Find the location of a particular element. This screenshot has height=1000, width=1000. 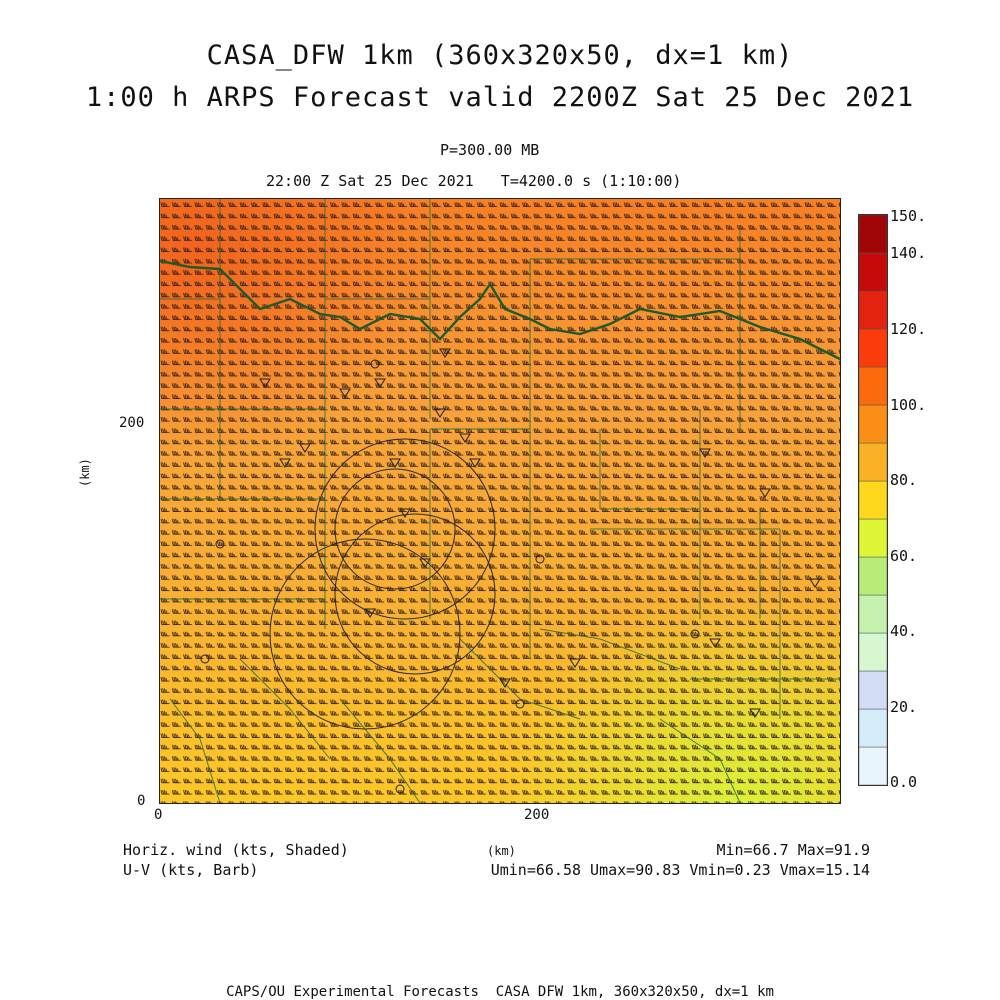

colorbar-label-100: 100. is located at coordinates (908, 405).